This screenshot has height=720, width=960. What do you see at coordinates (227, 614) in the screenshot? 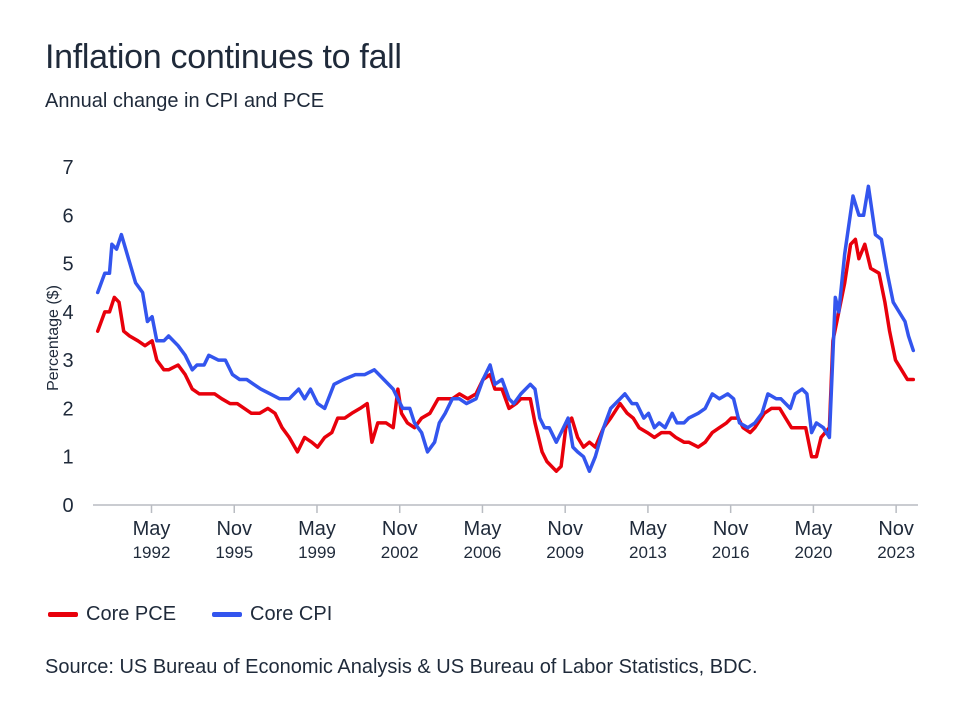
I see `legend-swatch-core-cpi` at bounding box center [227, 614].